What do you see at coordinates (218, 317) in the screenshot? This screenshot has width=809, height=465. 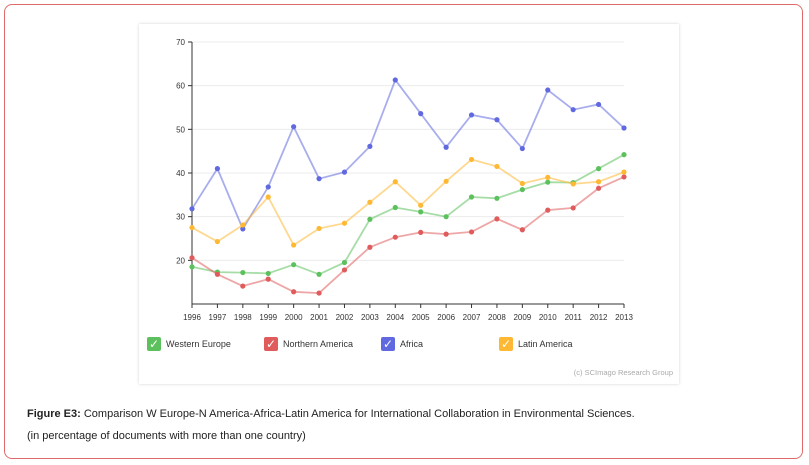 I see `x-tick-label: 1997` at bounding box center [218, 317].